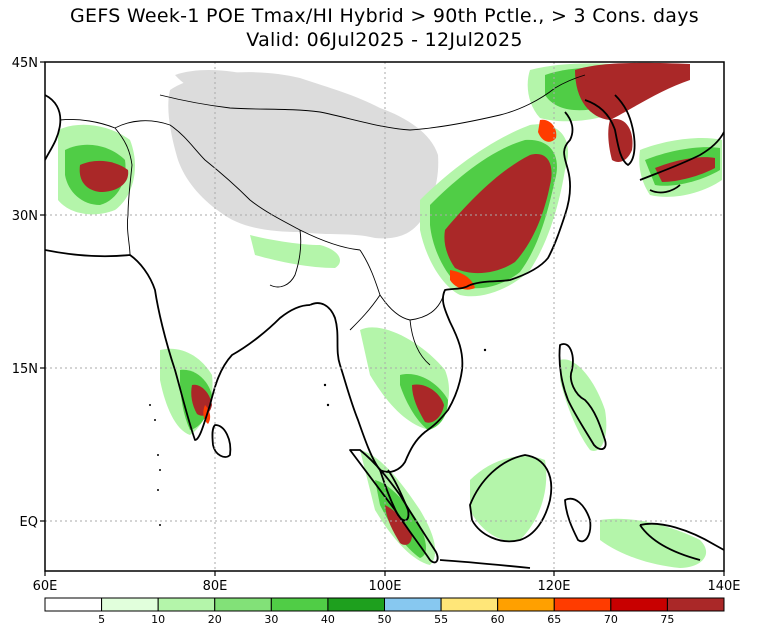 The image size is (769, 635). Describe the element at coordinates (101, 619) in the screenshot. I see `colorbar-label: 5` at that location.